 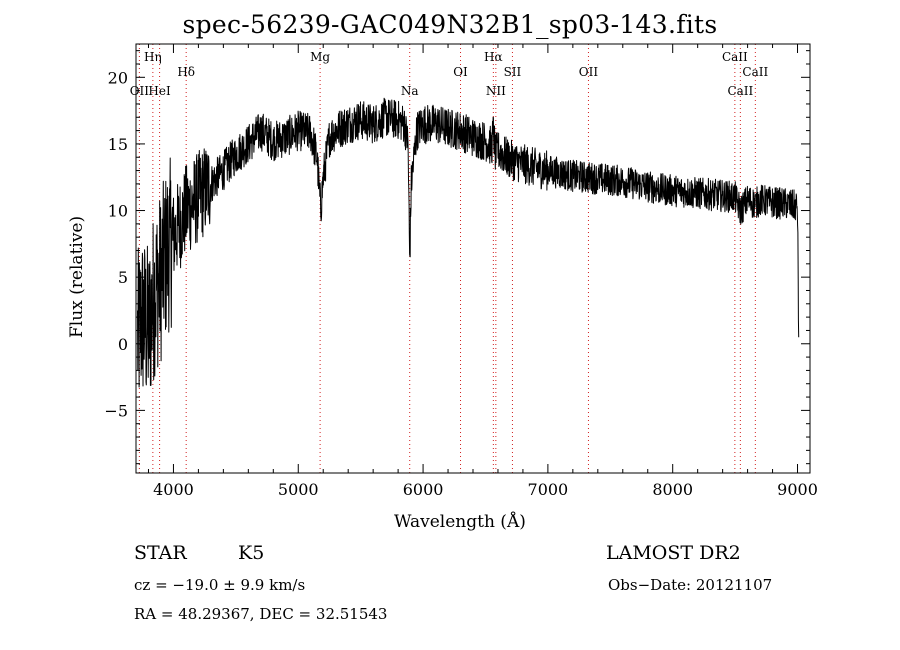 What do you see at coordinates (410, 91) in the screenshot?
I see `line-label: Na` at bounding box center [410, 91].